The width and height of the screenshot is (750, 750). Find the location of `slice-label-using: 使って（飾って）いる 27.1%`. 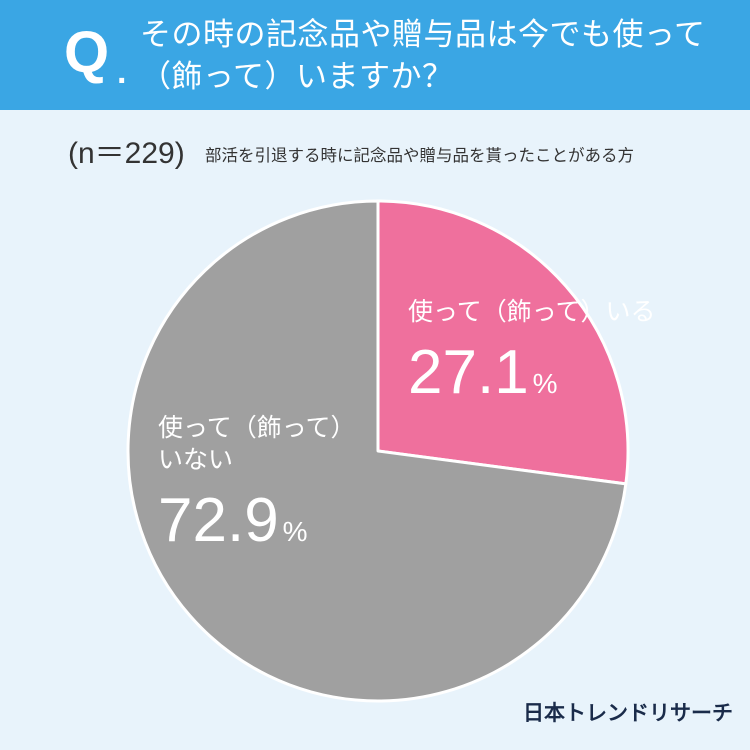

slice-label-using: 使って（飾って）いる 27.1% is located at coordinates (532, 350).